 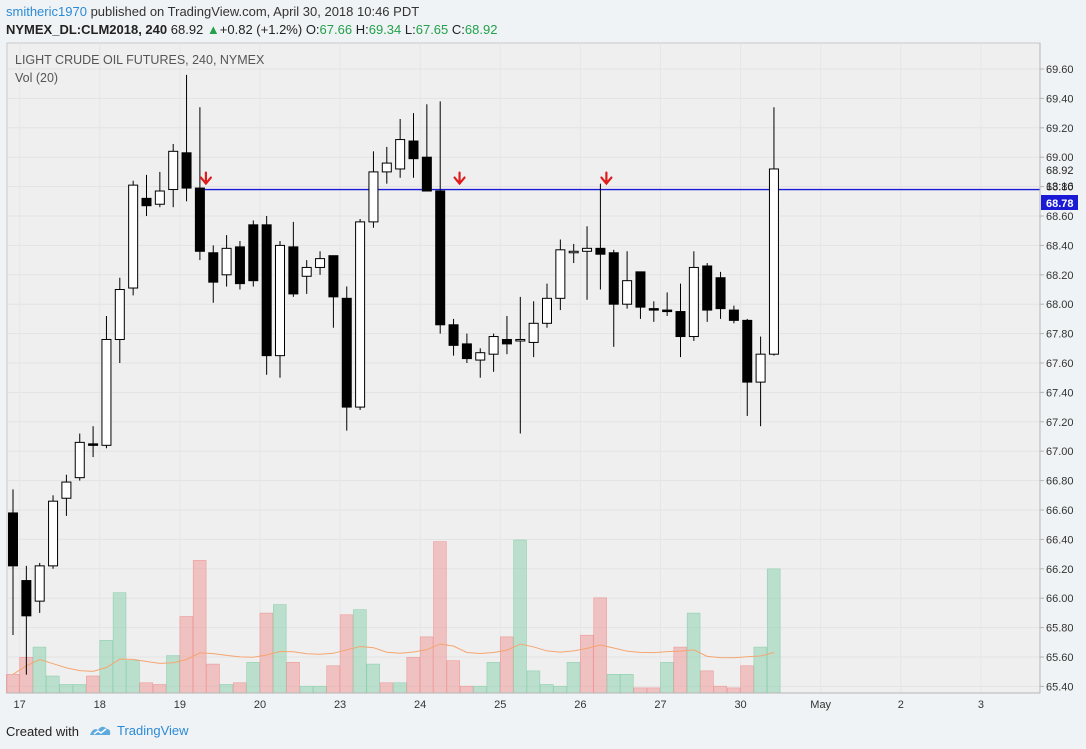 I want to click on up-arrow-icon: ▲, so click(x=213, y=29).